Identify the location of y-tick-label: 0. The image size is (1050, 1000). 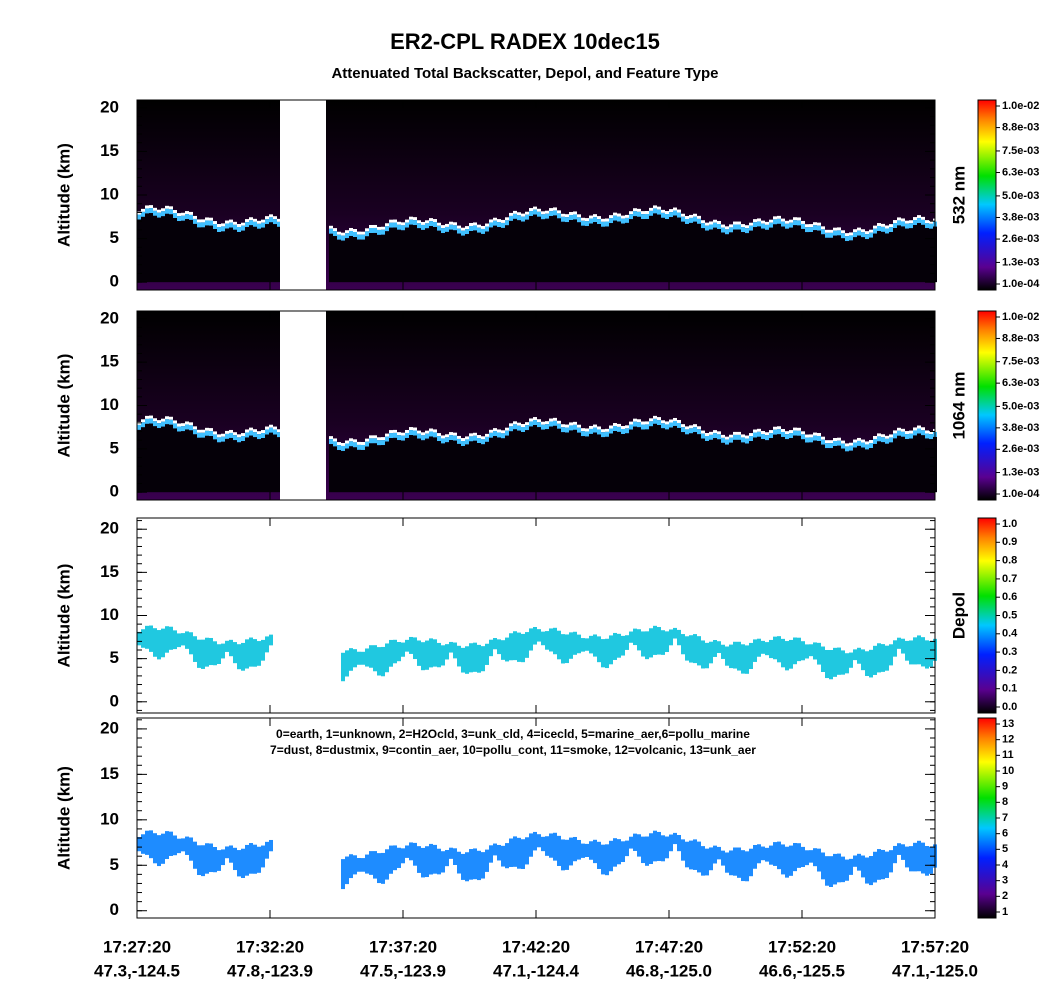
(114, 281).